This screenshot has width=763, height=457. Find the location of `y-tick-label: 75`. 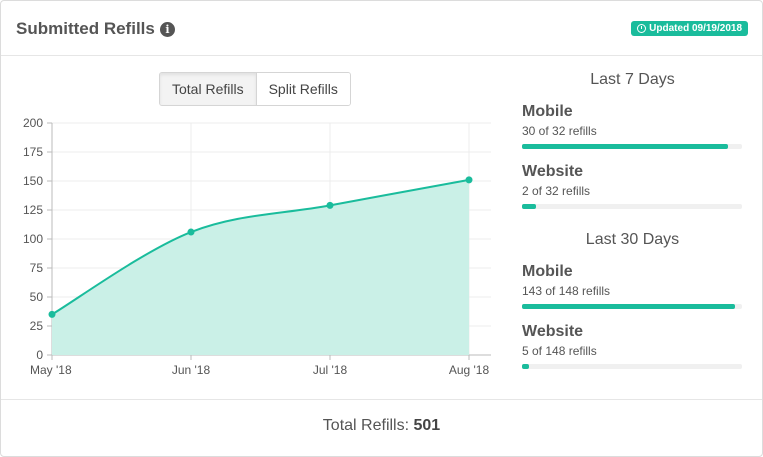

y-tick-label: 75 is located at coordinates (37, 268).